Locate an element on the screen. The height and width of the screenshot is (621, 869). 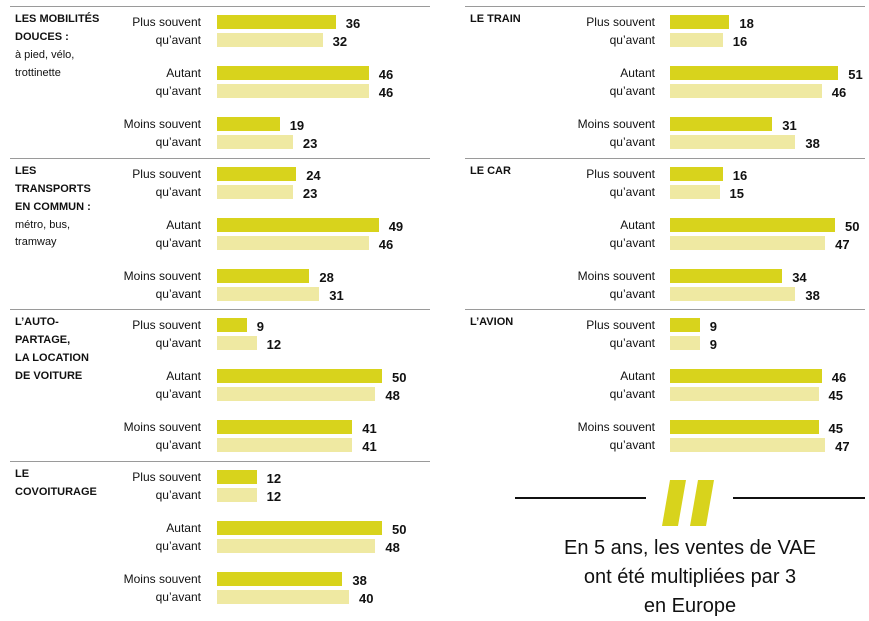
value-label: 31 is located at coordinates (789, 125).